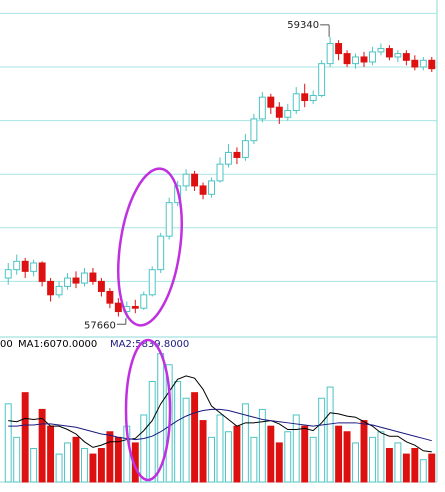  Describe the element at coordinates (100, 325) in the screenshot. I see `min-label: 57660` at that location.